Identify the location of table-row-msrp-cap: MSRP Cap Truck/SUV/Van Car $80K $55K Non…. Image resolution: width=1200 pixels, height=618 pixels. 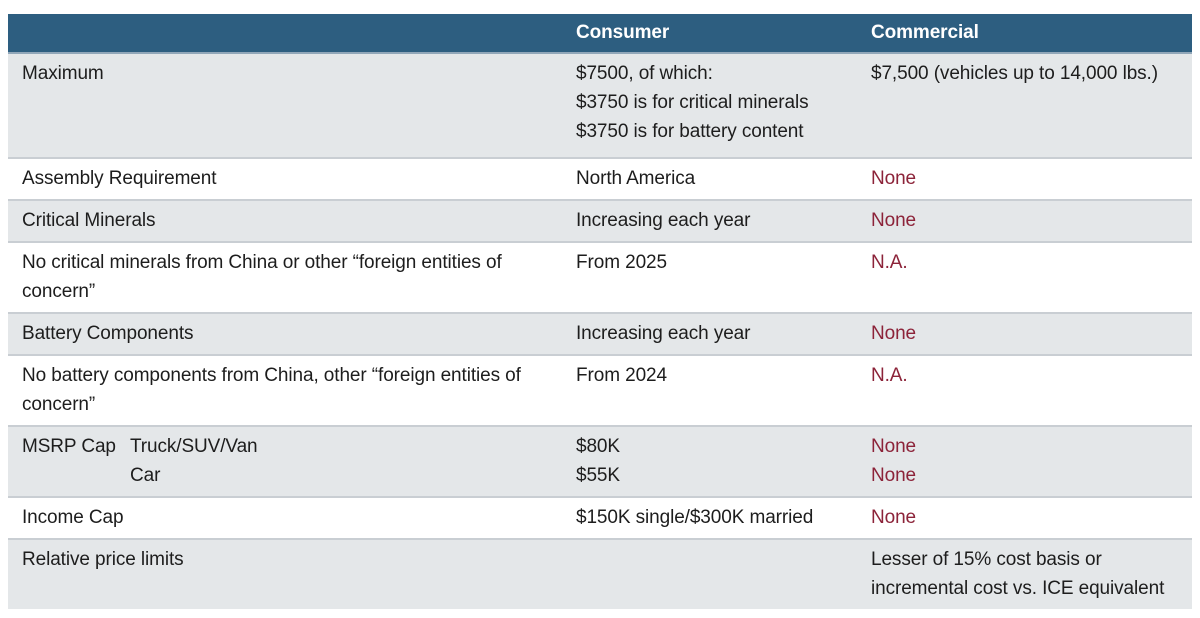
(600, 460).